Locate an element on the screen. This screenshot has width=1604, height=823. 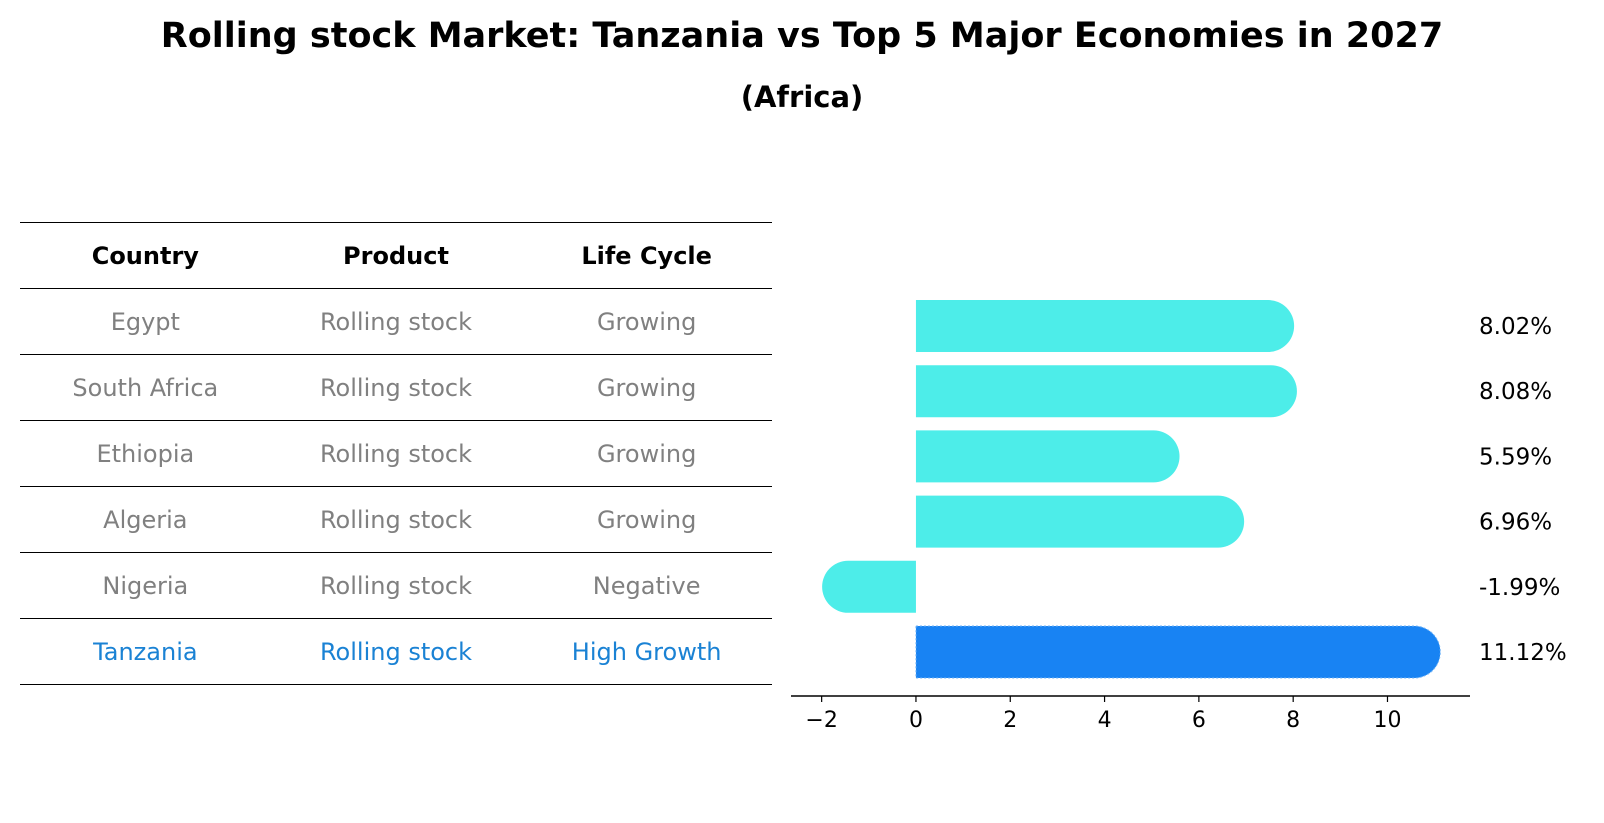
table-row: Nigeria Rolling stock Negative is located at coordinates (396, 586).